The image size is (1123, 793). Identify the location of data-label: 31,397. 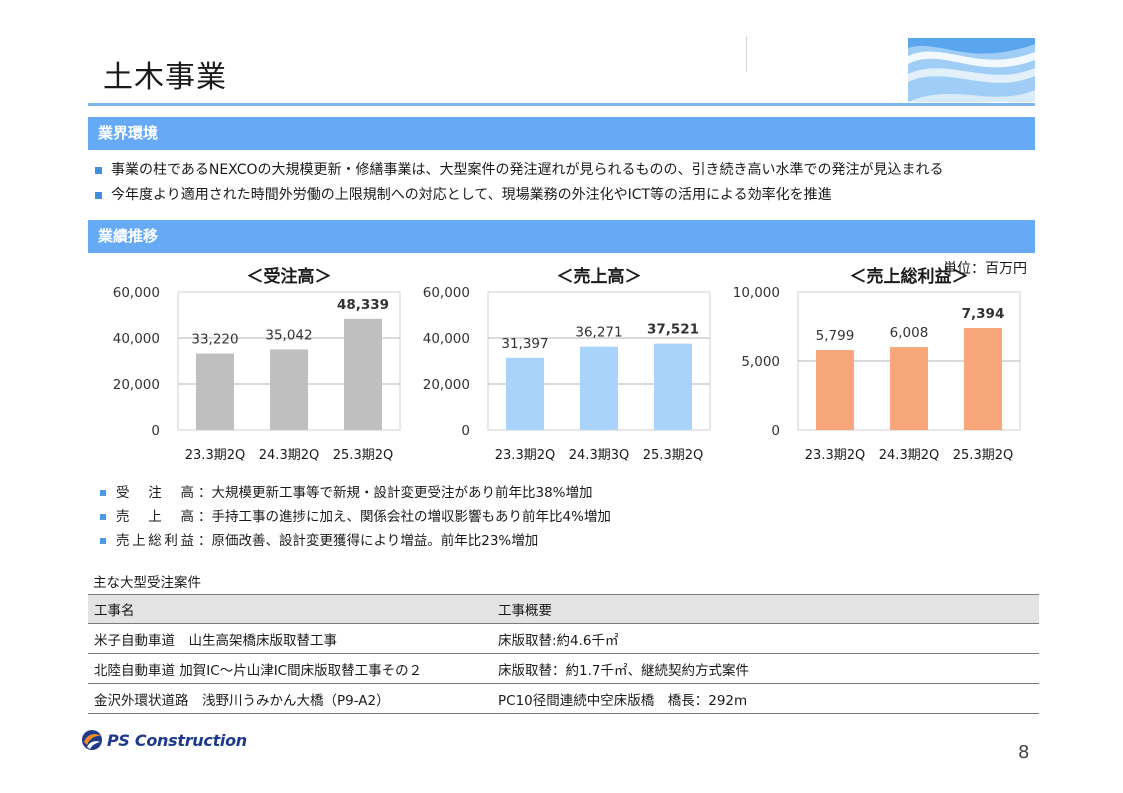
(524, 344).